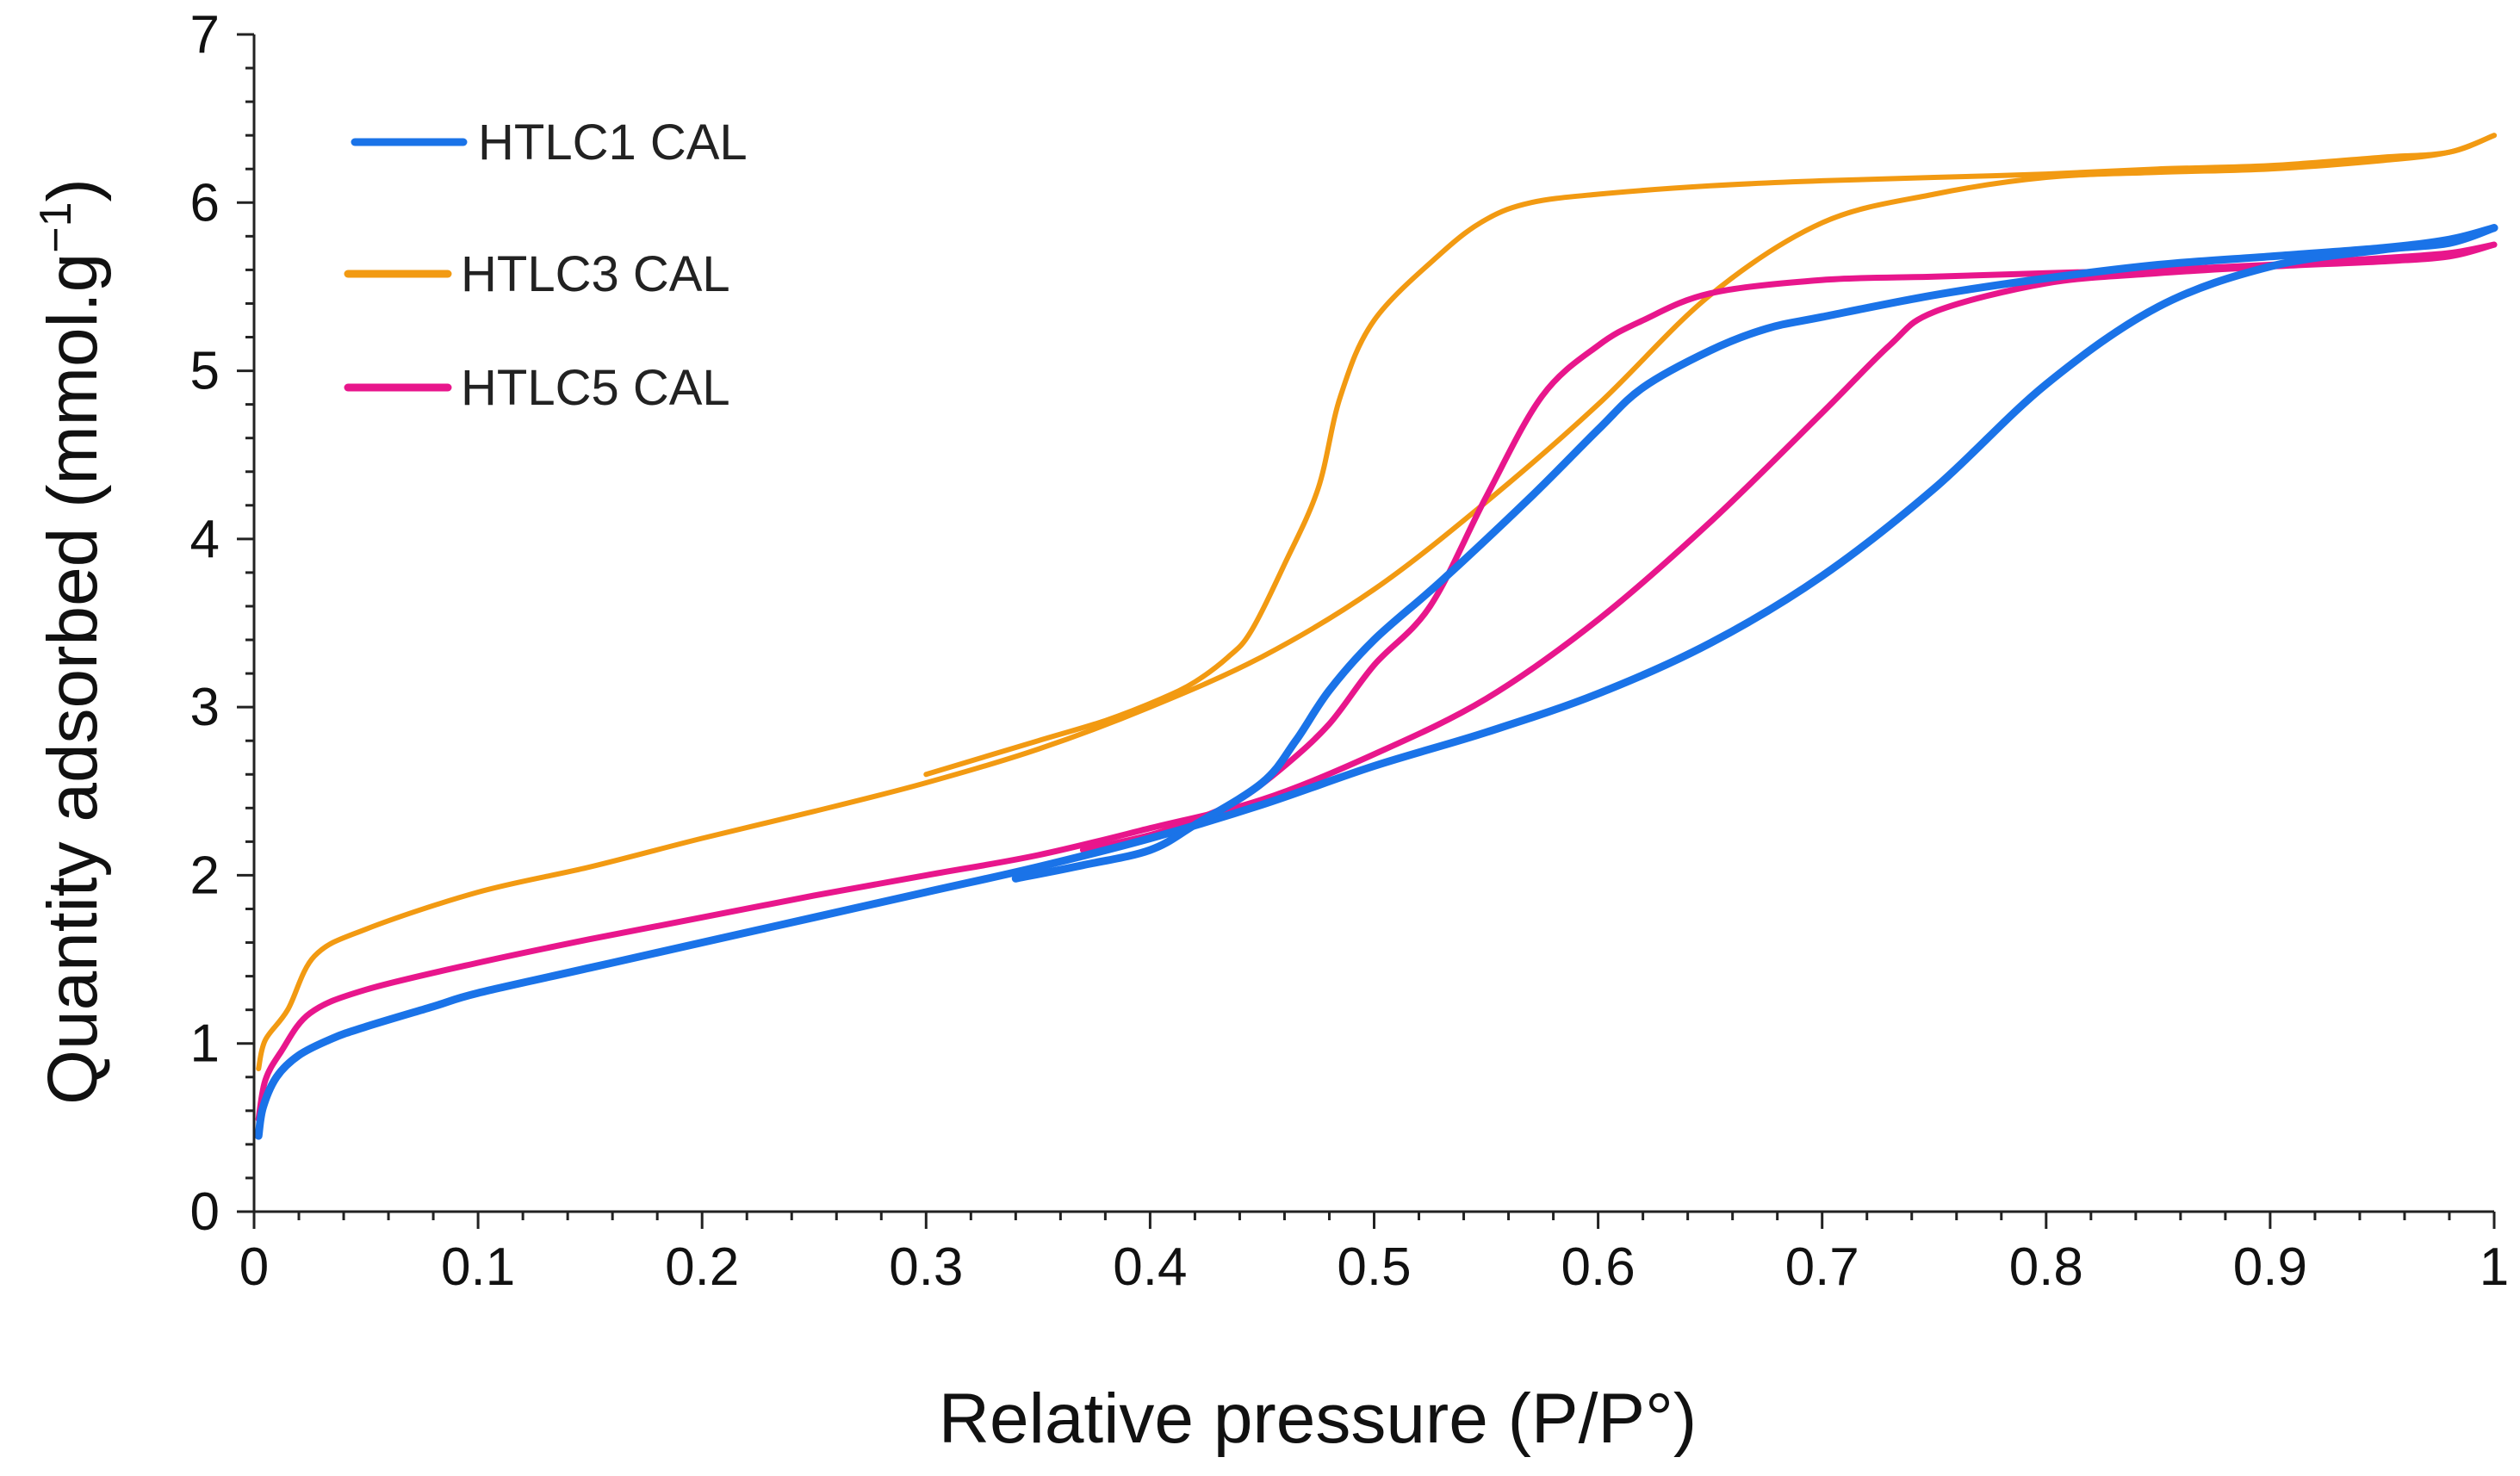  What do you see at coordinates (1150, 1267) in the screenshot?
I see `x-tick-label: 0.4` at bounding box center [1150, 1267].